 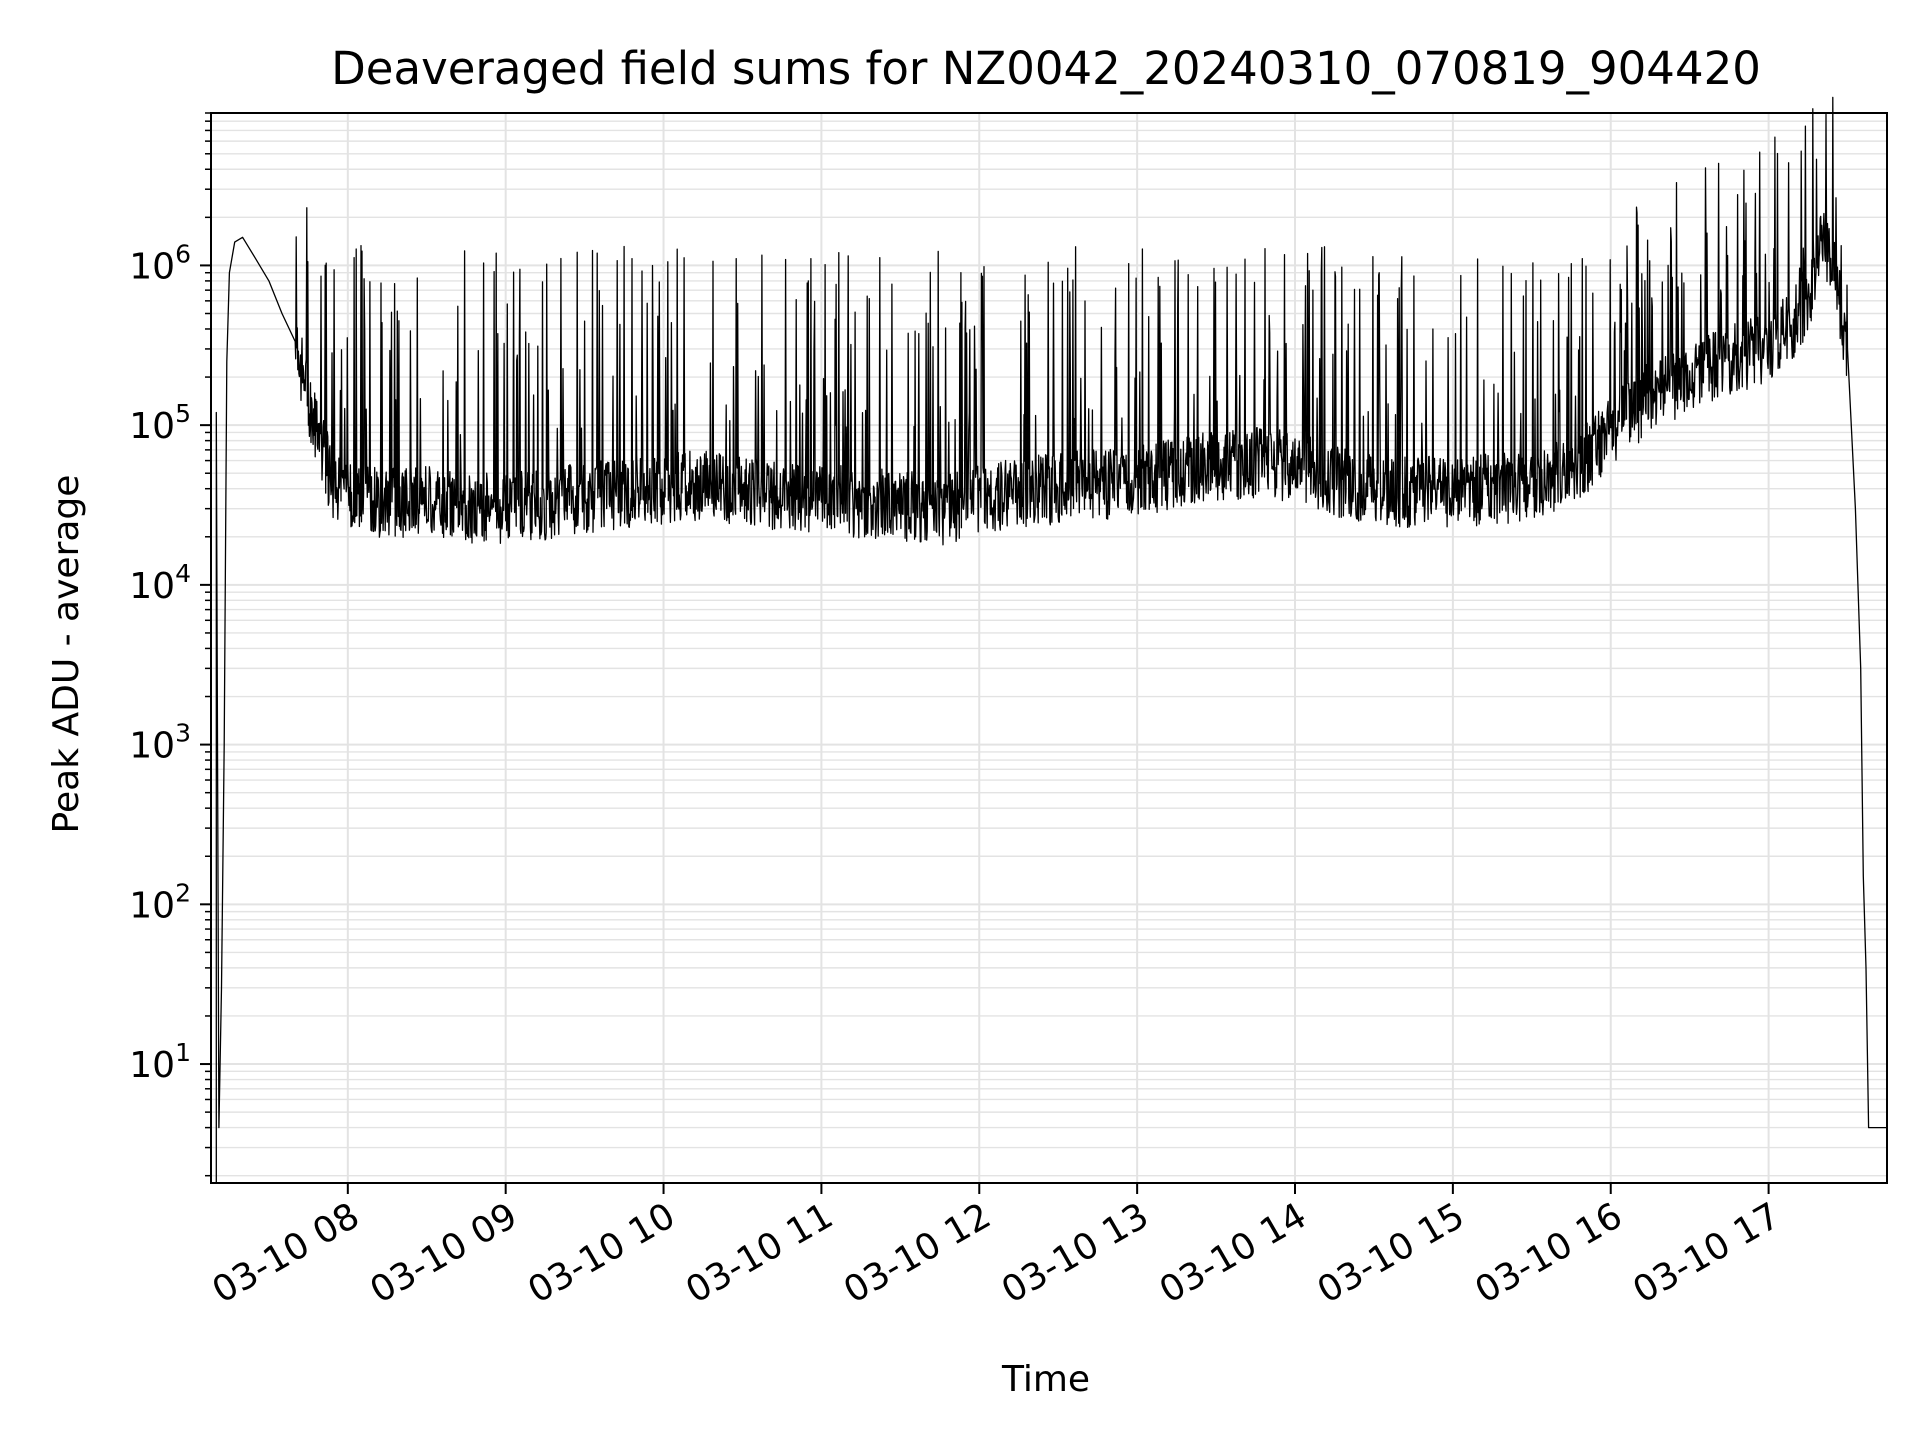 I want to click on x-tick-label: 03-10 16, so click(x=1549, y=1253).